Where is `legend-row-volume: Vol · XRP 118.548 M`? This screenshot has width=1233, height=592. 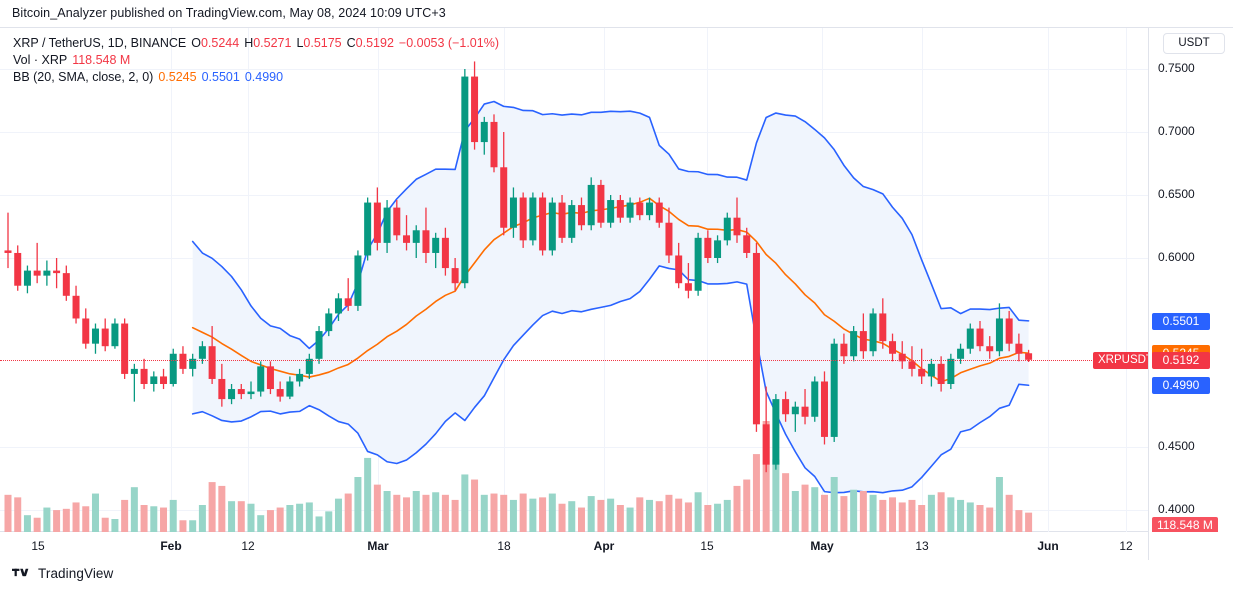
legend-row-volume: Vol · XRP 118.548 M is located at coordinates (256, 60).